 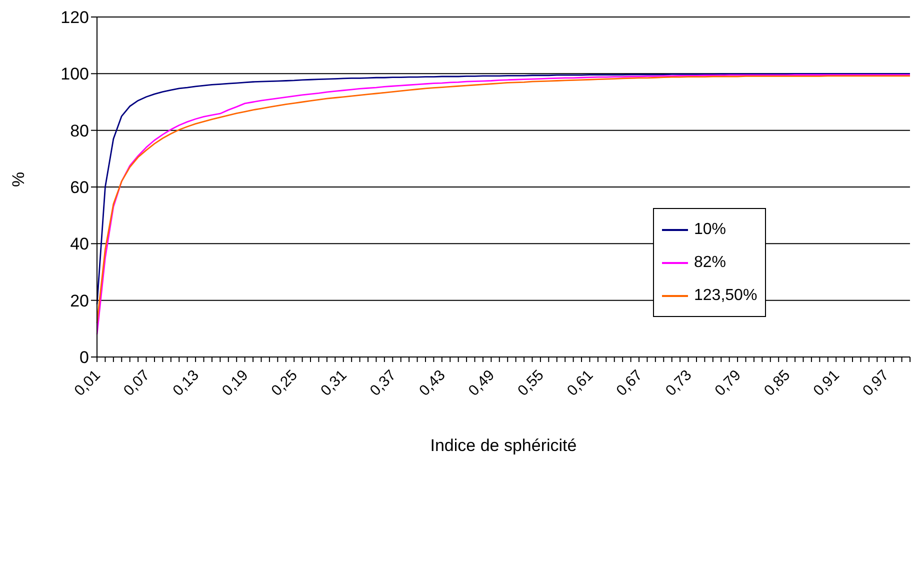 What do you see at coordinates (334, 383) in the screenshot?
I see `x-tick-label: 0,31` at bounding box center [334, 383].